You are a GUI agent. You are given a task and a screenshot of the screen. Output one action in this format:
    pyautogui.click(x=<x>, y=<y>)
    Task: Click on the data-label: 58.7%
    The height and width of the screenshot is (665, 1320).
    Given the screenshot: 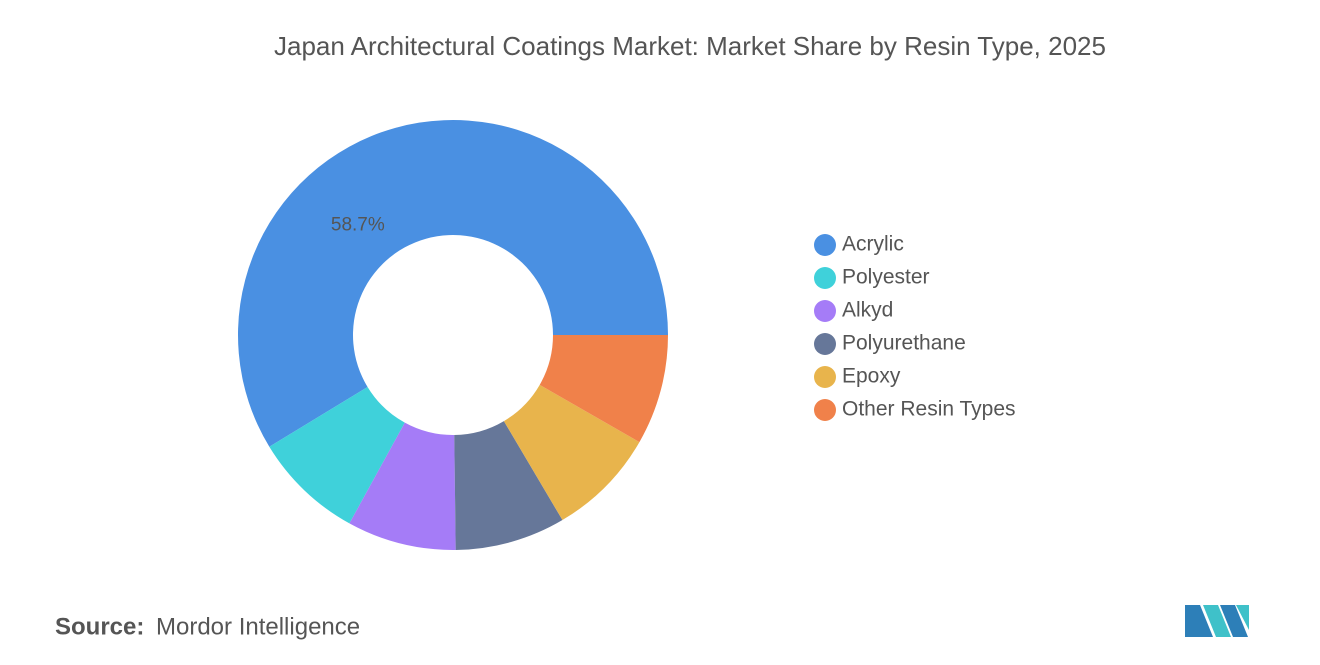 What is the action you would take?
    pyautogui.click(x=358, y=225)
    